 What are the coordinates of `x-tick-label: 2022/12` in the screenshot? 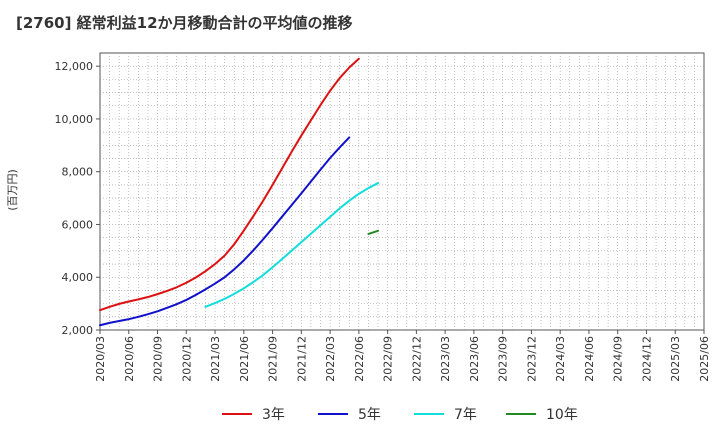 It's located at (416, 359).